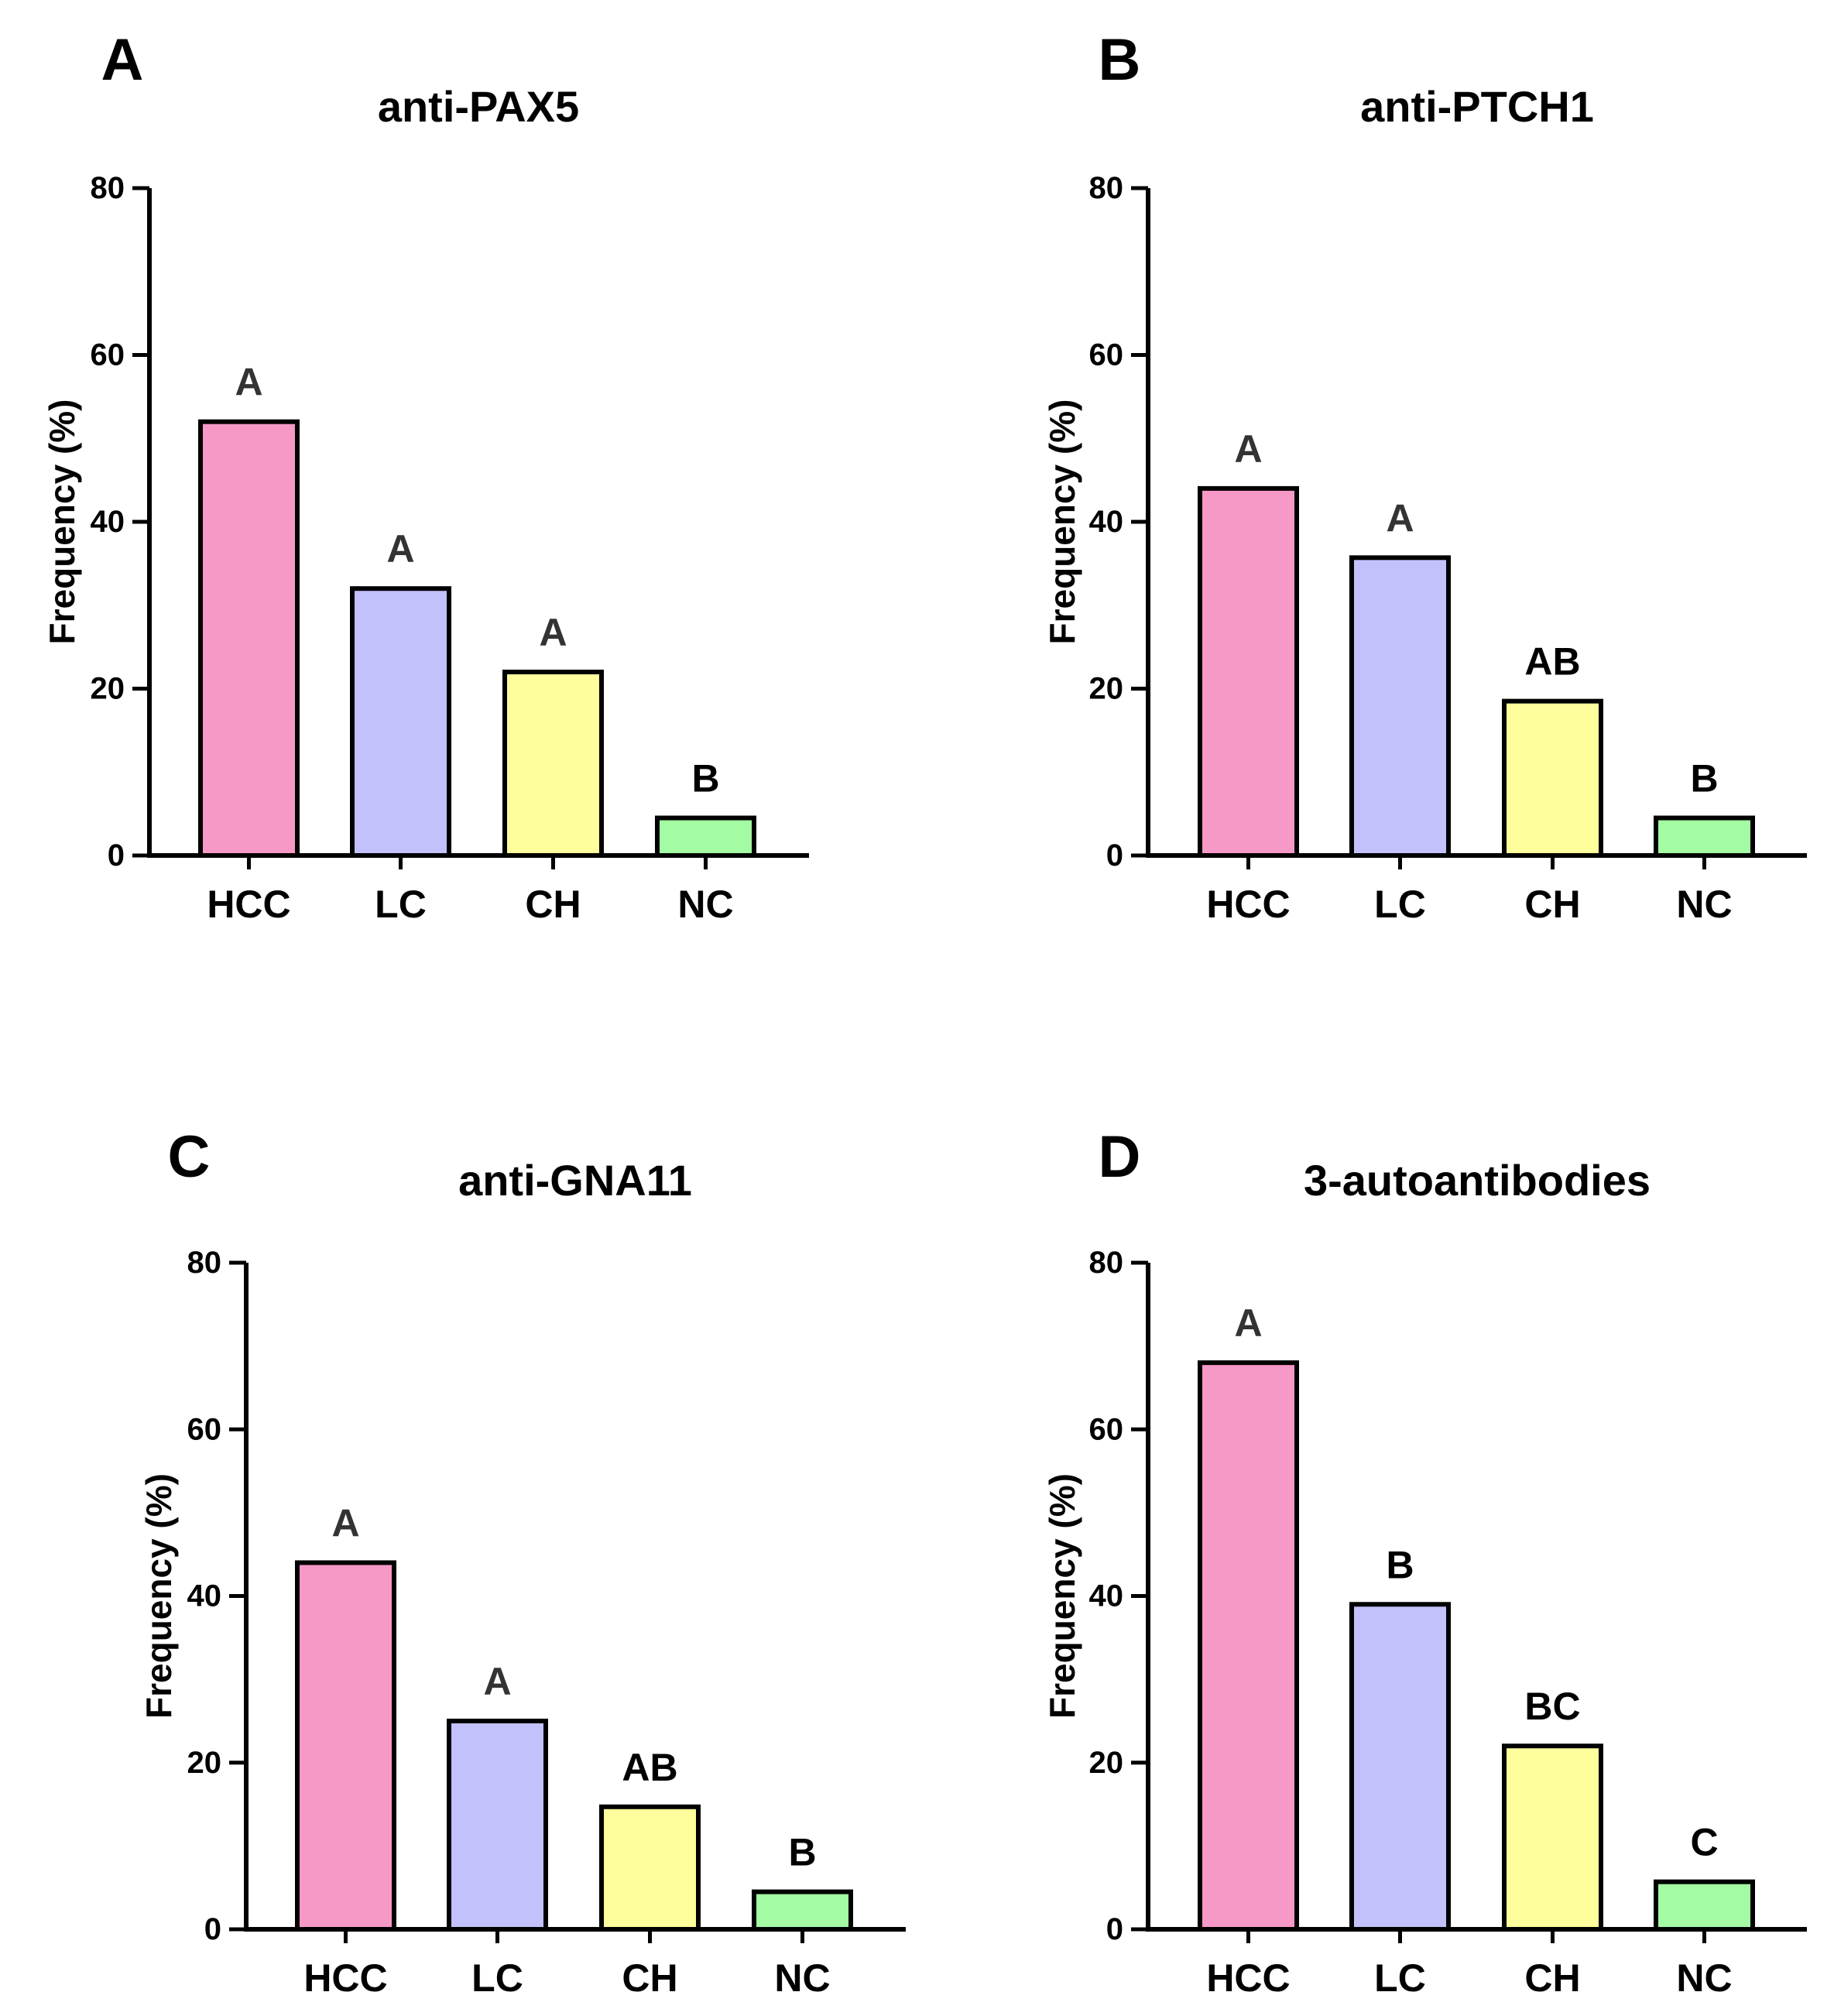 This screenshot has width=1834, height=2016. I want to click on panel-letter: B, so click(1120, 60).